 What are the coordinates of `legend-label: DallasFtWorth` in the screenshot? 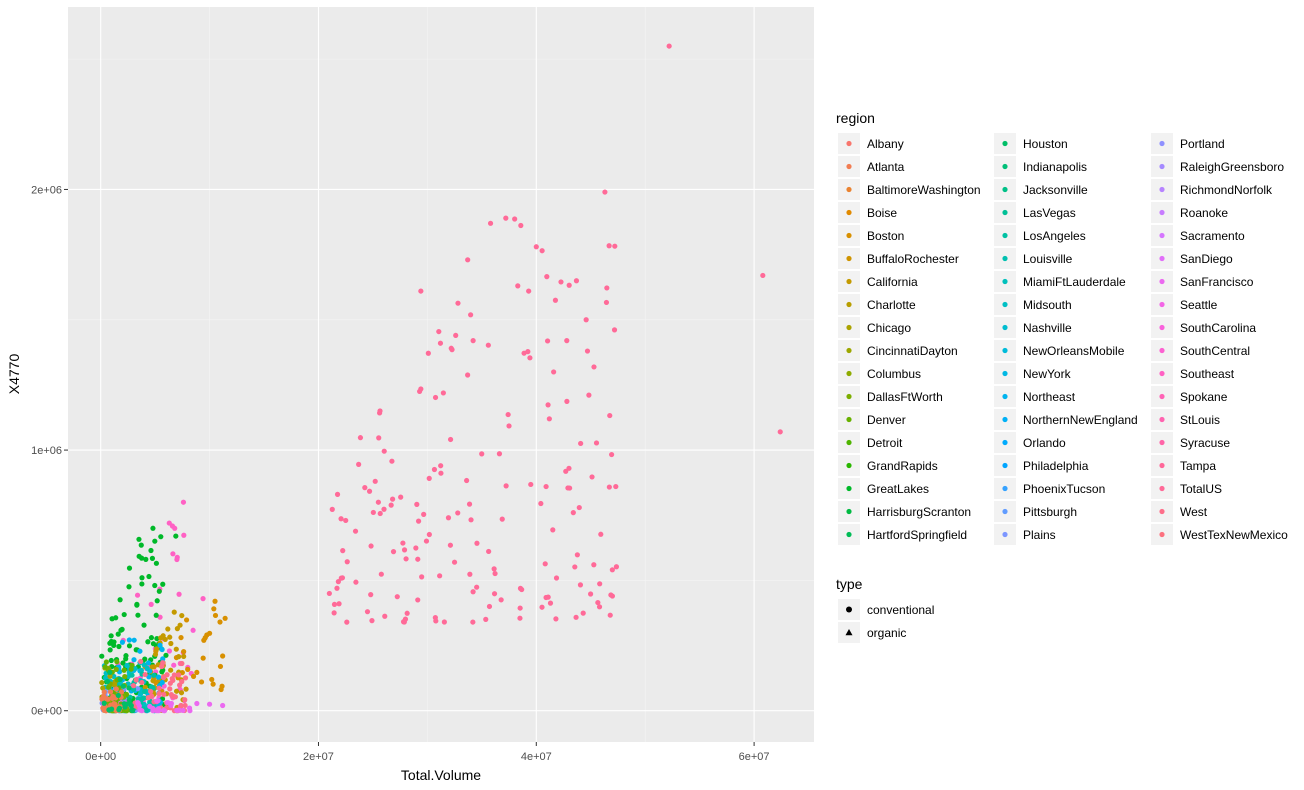 It's located at (905, 397).